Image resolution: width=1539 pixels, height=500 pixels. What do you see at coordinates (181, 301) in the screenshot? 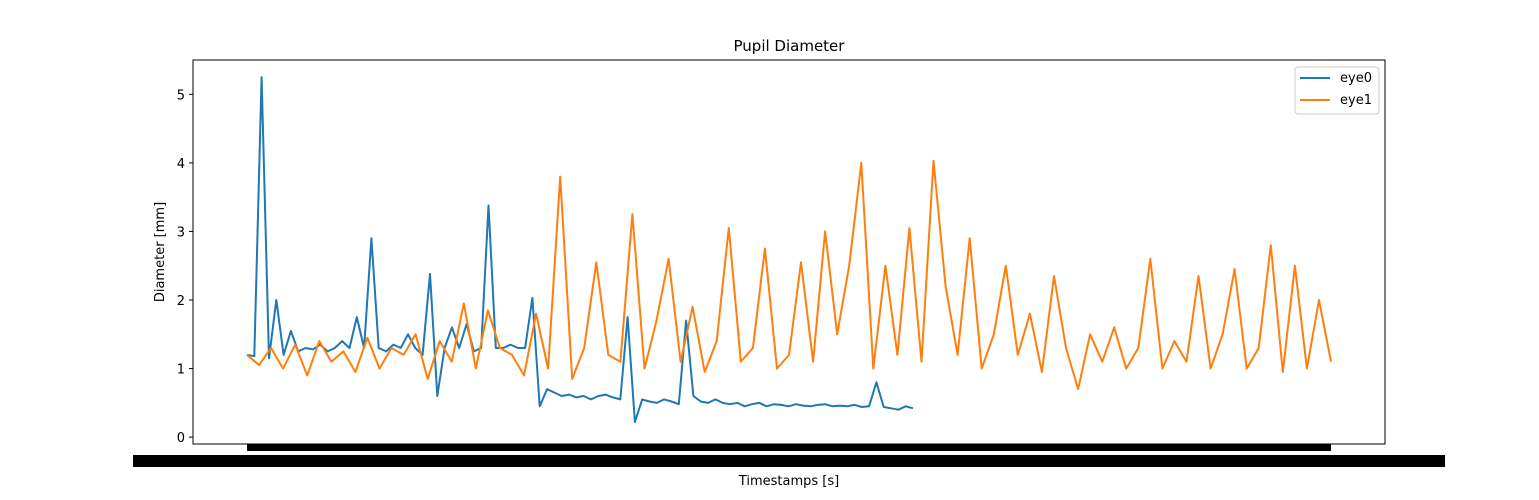
I see `y-tick-label-2: 2` at bounding box center [181, 301].